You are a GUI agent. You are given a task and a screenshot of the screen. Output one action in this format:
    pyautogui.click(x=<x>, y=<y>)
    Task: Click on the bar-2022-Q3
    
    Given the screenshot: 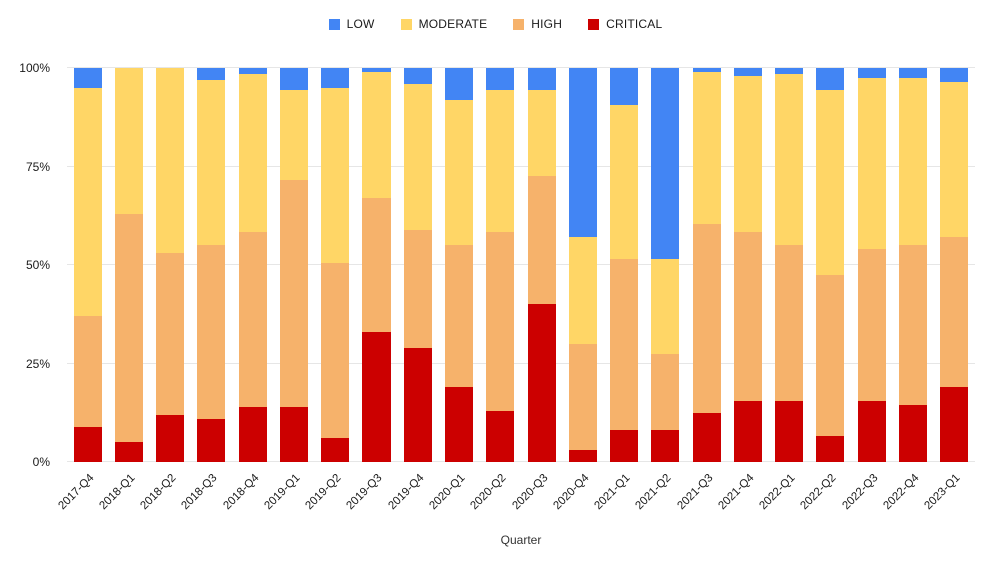 What is the action you would take?
    pyautogui.click(x=871, y=265)
    